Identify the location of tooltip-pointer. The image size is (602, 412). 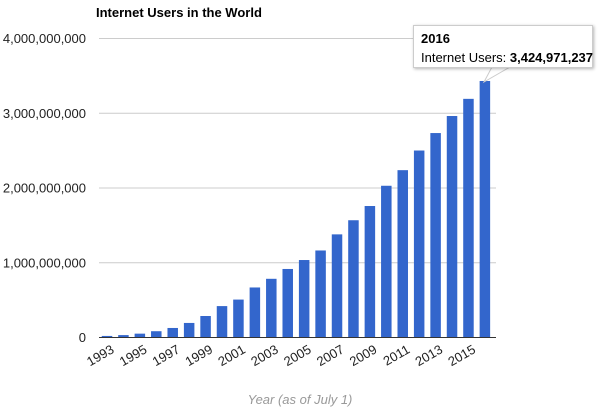
(497, 75).